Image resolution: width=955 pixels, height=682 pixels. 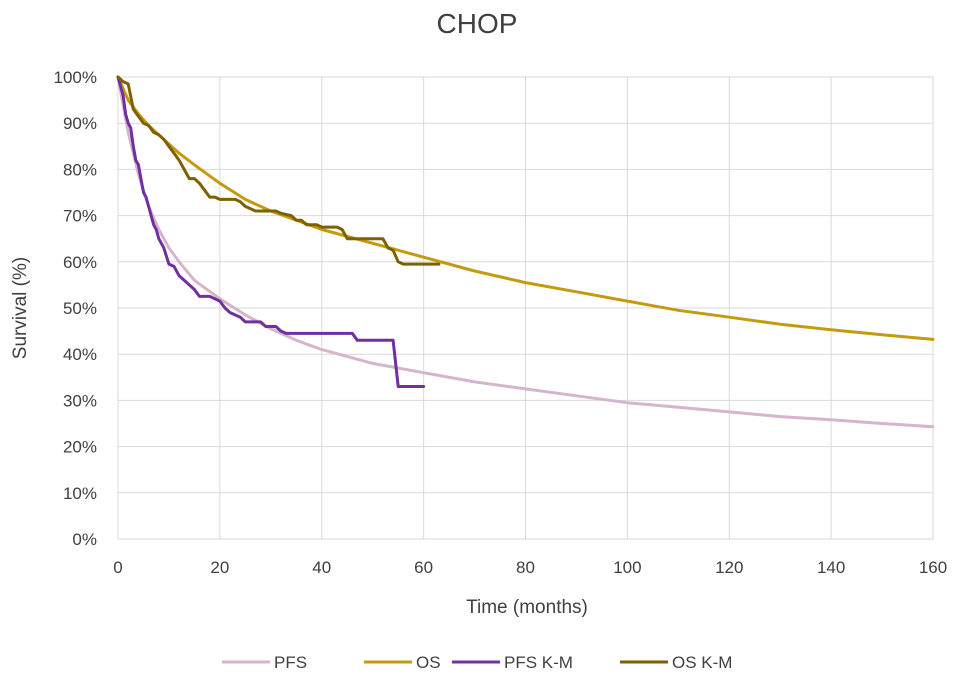 What do you see at coordinates (702, 662) in the screenshot?
I see `legend-label: OS K-M` at bounding box center [702, 662].